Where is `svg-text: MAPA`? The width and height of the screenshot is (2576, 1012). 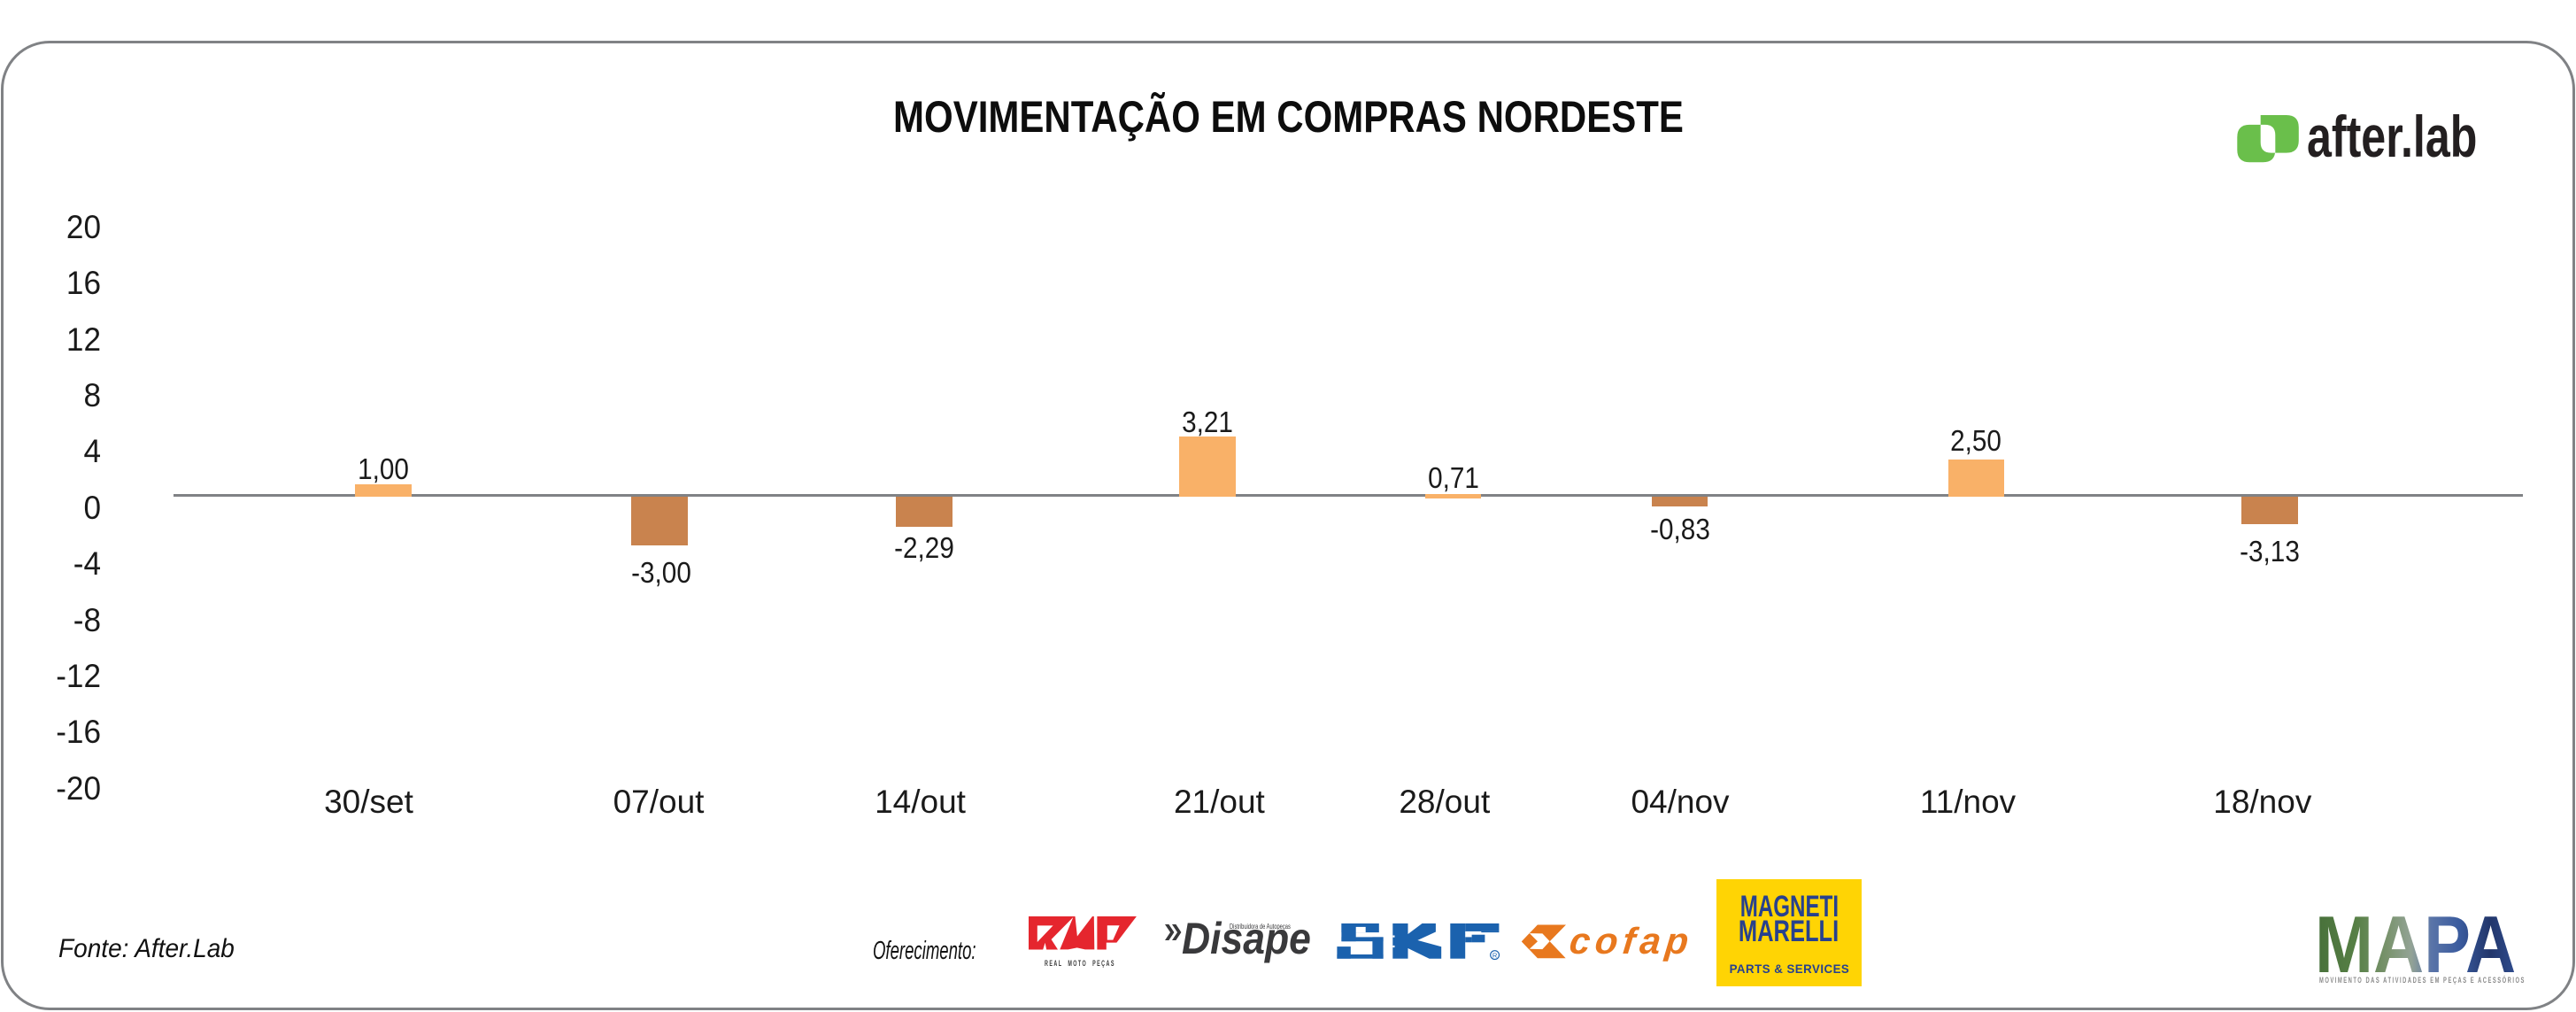
svg-text: MAPA is located at coordinates (2415, 945).